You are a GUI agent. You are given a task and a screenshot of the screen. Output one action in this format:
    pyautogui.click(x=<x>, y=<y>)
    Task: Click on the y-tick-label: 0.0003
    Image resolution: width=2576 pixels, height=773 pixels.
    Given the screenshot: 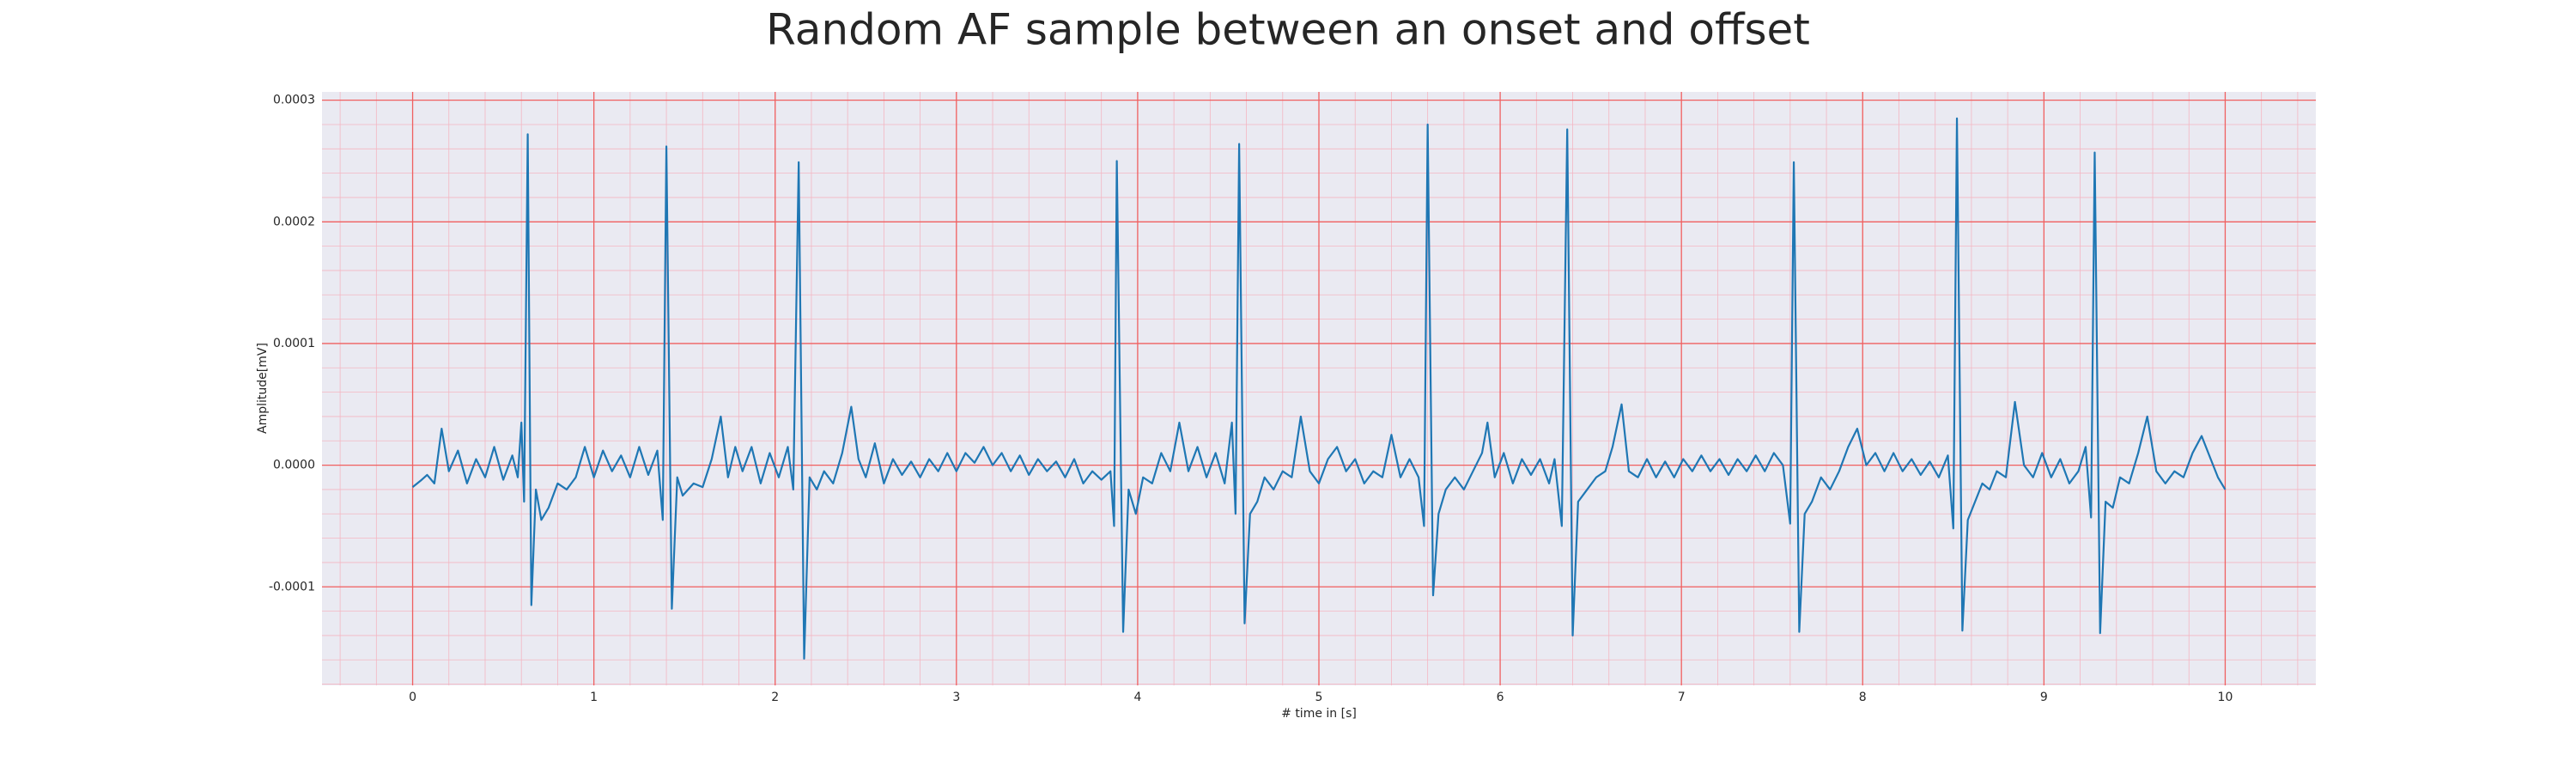 What is the action you would take?
    pyautogui.click(x=294, y=100)
    